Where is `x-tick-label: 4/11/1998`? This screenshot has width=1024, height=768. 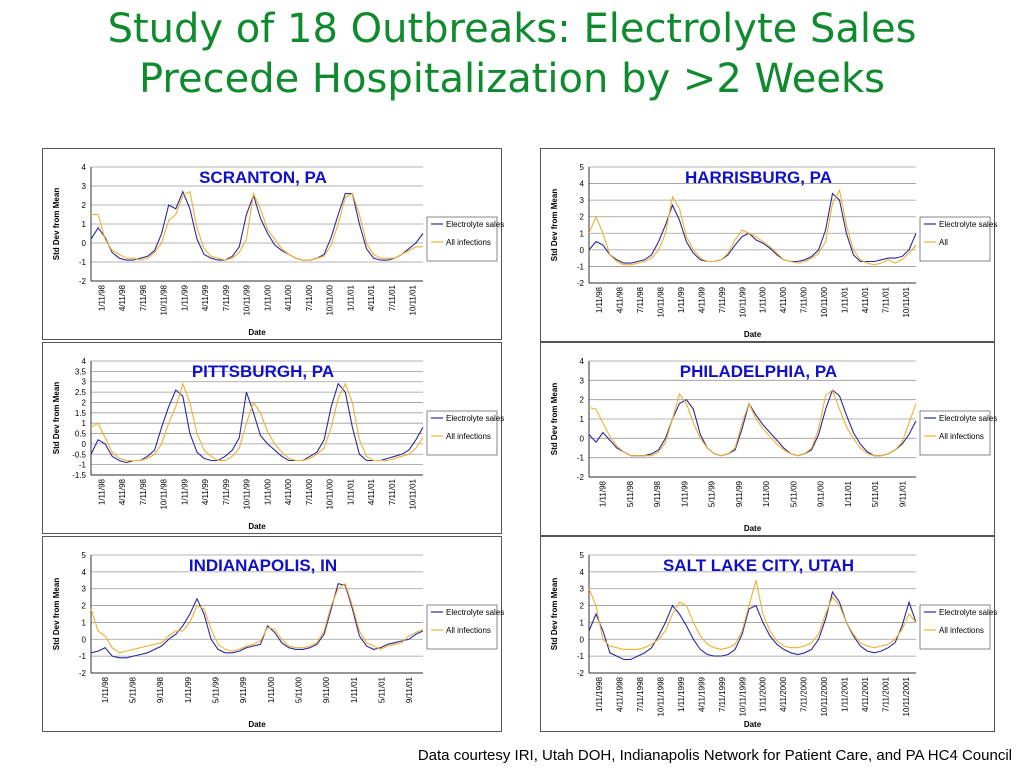
x-tick-label: 4/11/1998 is located at coordinates (620, 694).